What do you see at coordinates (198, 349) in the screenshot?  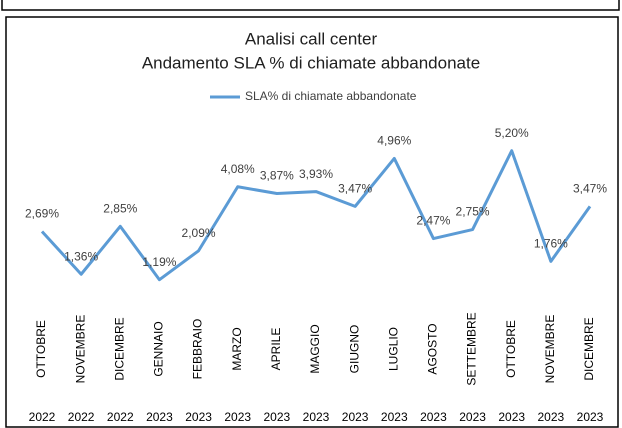 I see `x-tick-label: FEBBRAIO` at bounding box center [198, 349].